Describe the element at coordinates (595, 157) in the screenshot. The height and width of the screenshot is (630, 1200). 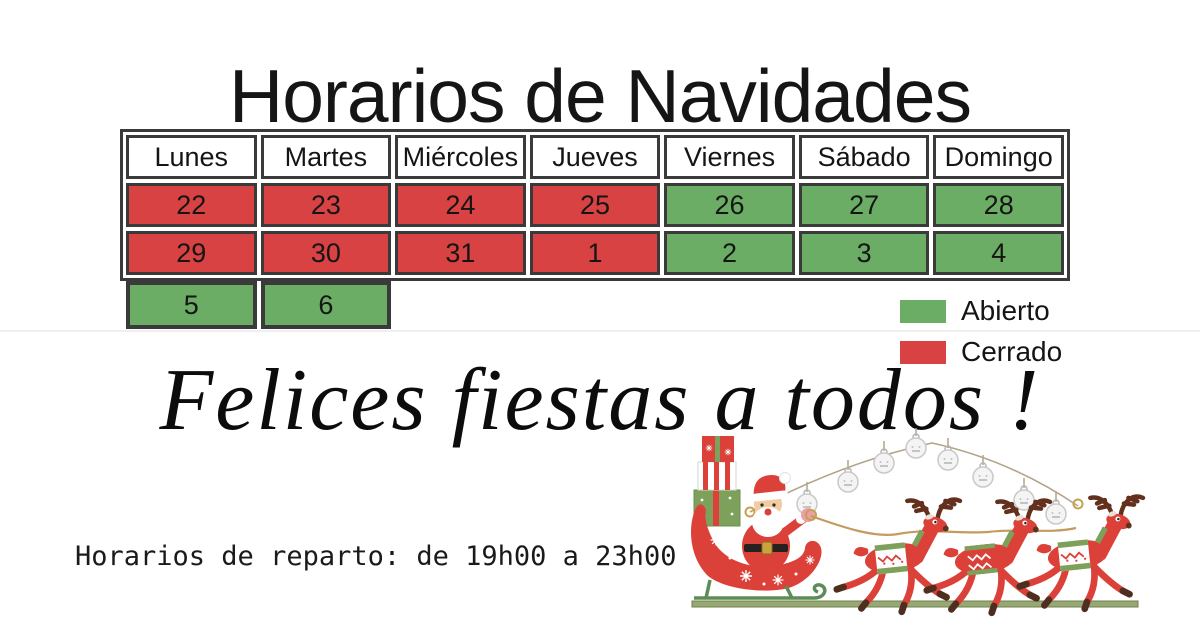
I see `calendar-header-cell: Jueves` at that location.